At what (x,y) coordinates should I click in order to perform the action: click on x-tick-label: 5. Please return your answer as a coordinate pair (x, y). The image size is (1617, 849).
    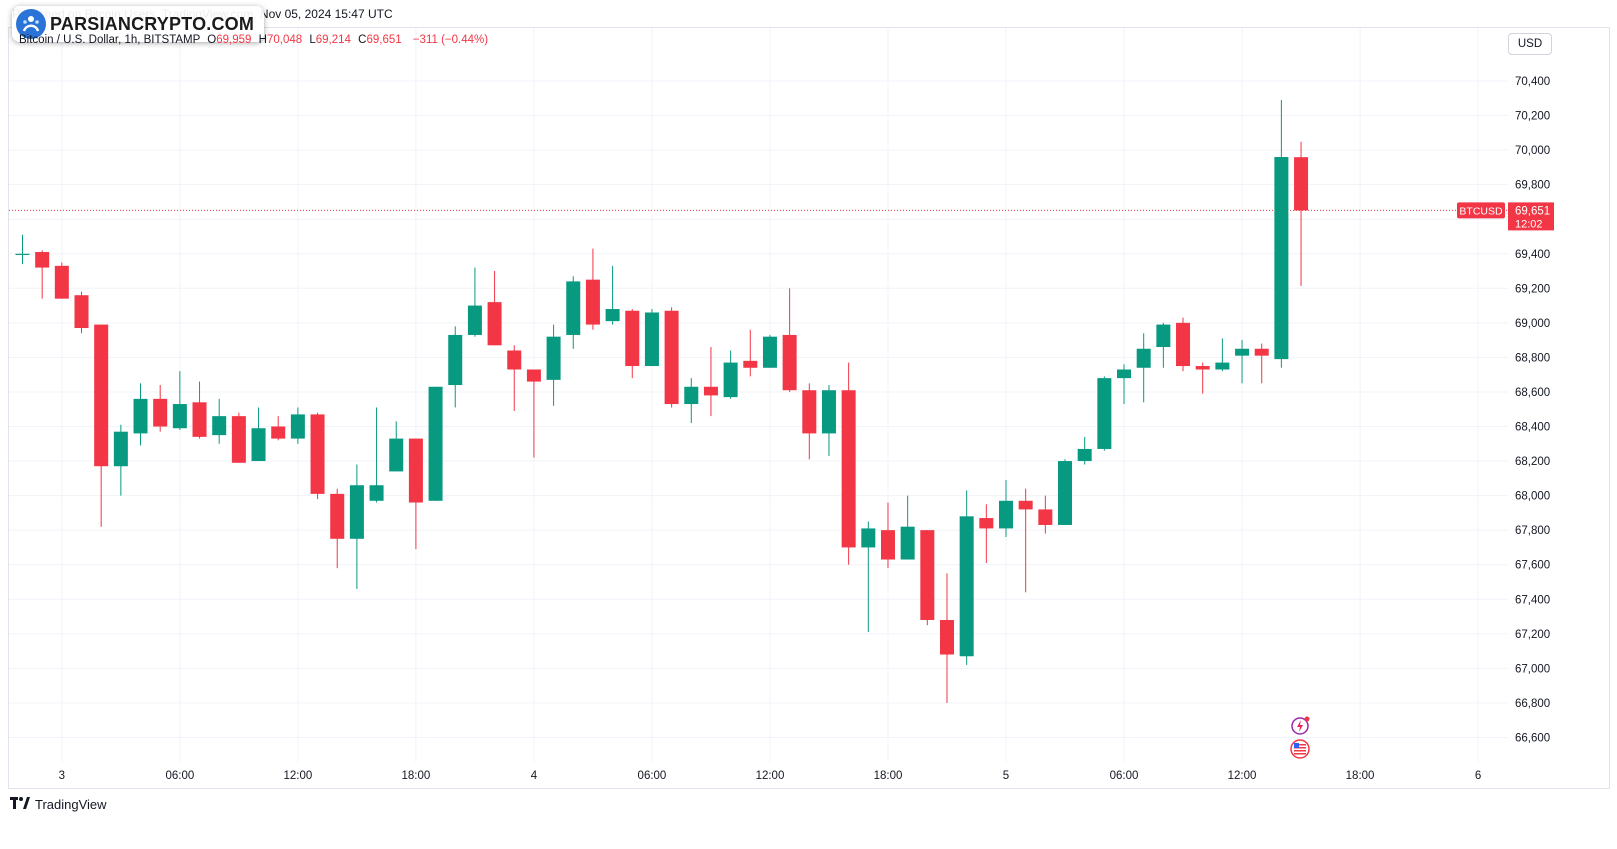
    Looking at the image, I should click on (1006, 776).